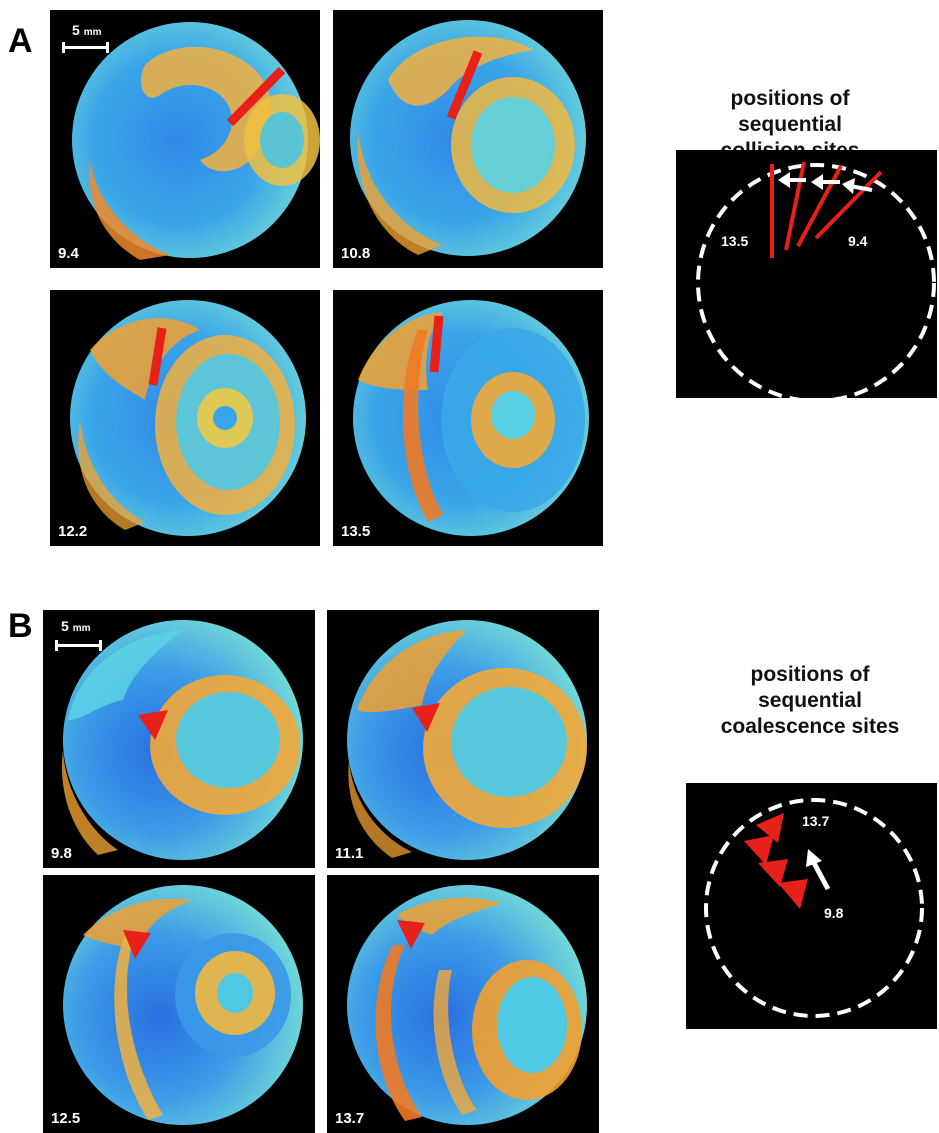 Image resolution: width=939 pixels, height=1133 pixels. I want to click on coalescence-sites-schematic: 13.7 9.8, so click(811, 906).